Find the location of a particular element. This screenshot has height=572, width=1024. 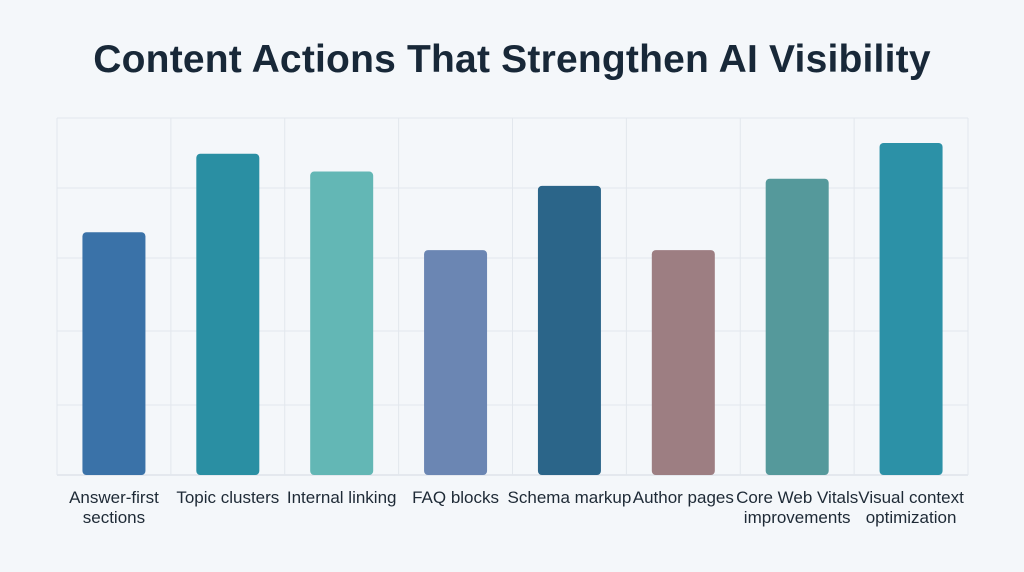

bar-author-pages is located at coordinates (683, 362).